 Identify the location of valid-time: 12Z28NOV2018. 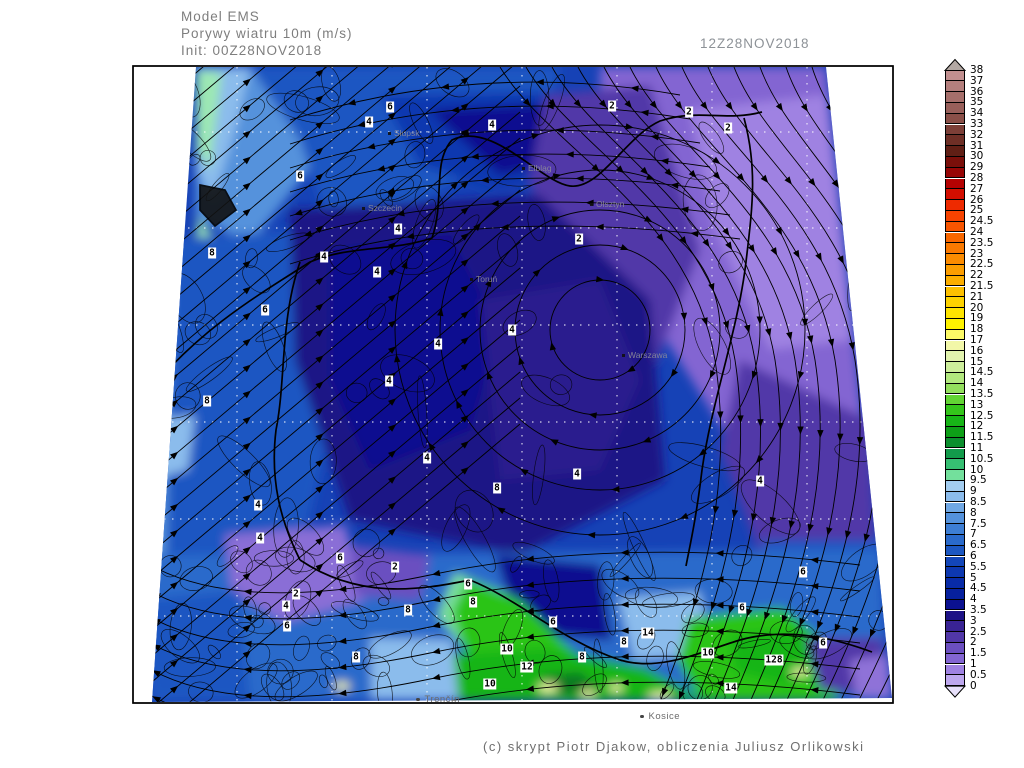
(755, 43).